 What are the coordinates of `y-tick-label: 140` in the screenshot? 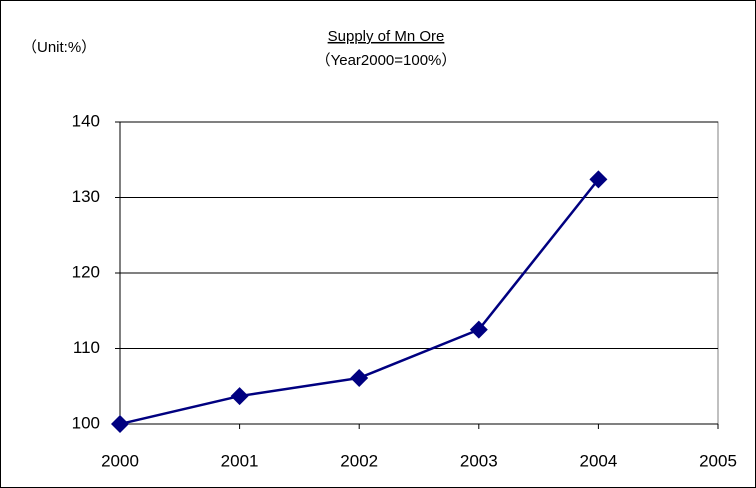 It's located at (86, 120).